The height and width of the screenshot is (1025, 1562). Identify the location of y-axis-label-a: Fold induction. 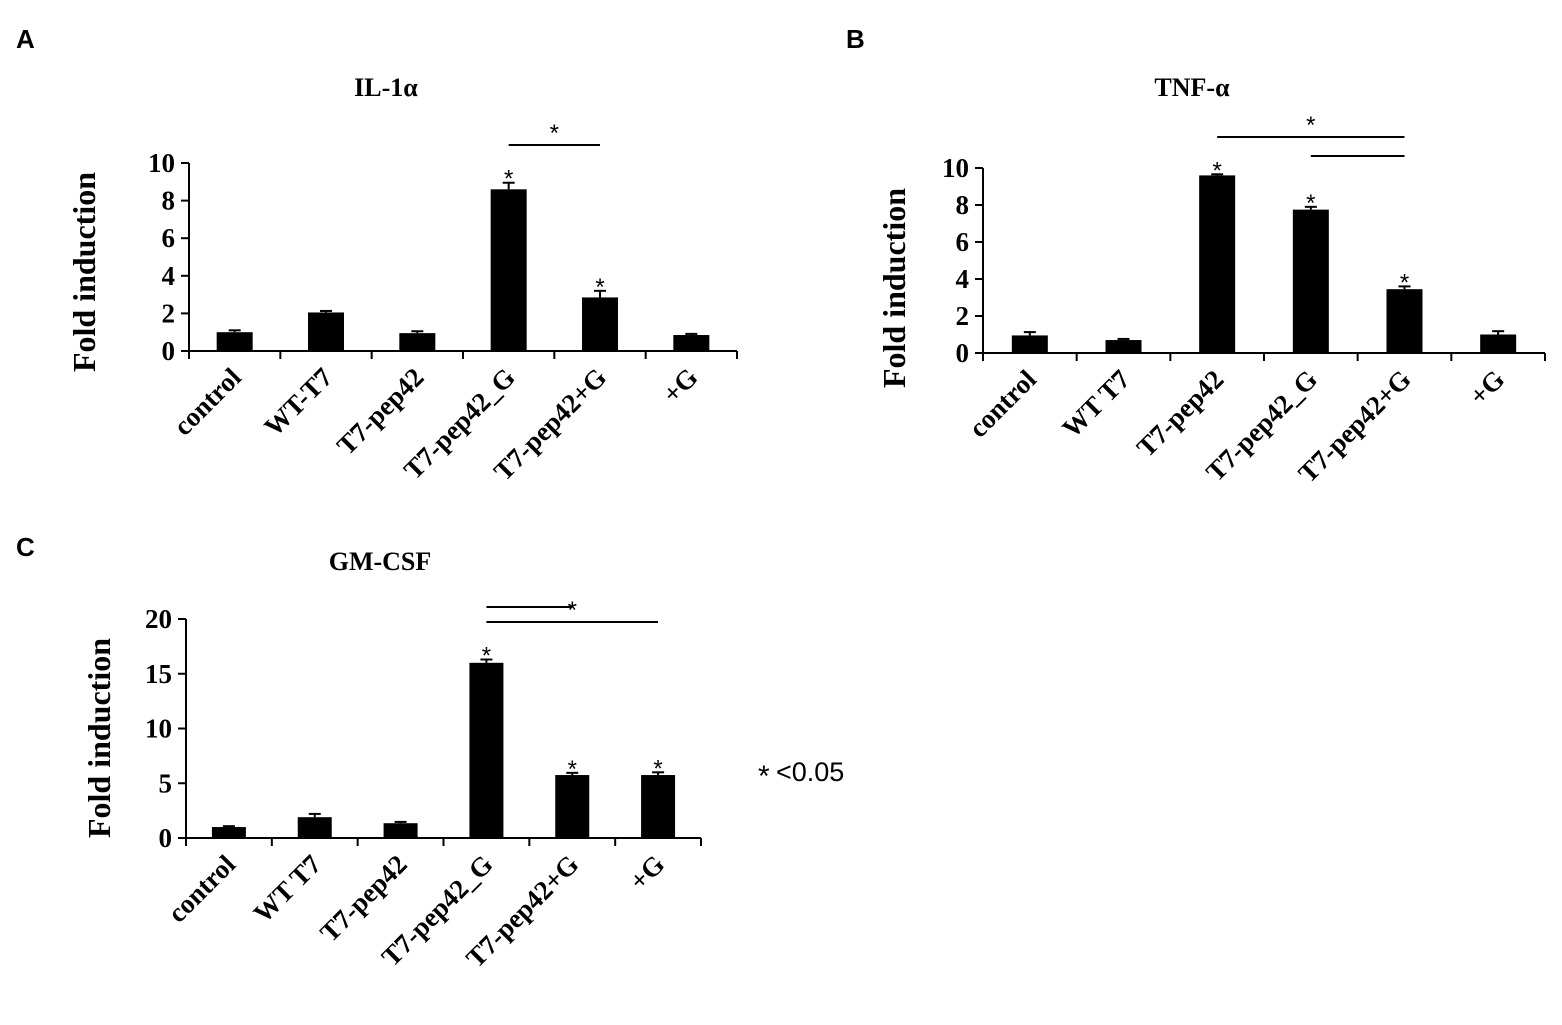
(84, 272).